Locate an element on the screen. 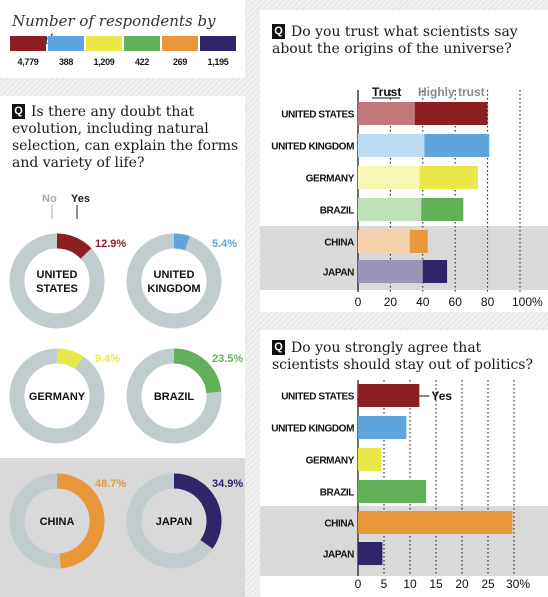 Image resolution: width=548 pixels, height=597 pixels. bar-china-trust is located at coordinates (384, 241).